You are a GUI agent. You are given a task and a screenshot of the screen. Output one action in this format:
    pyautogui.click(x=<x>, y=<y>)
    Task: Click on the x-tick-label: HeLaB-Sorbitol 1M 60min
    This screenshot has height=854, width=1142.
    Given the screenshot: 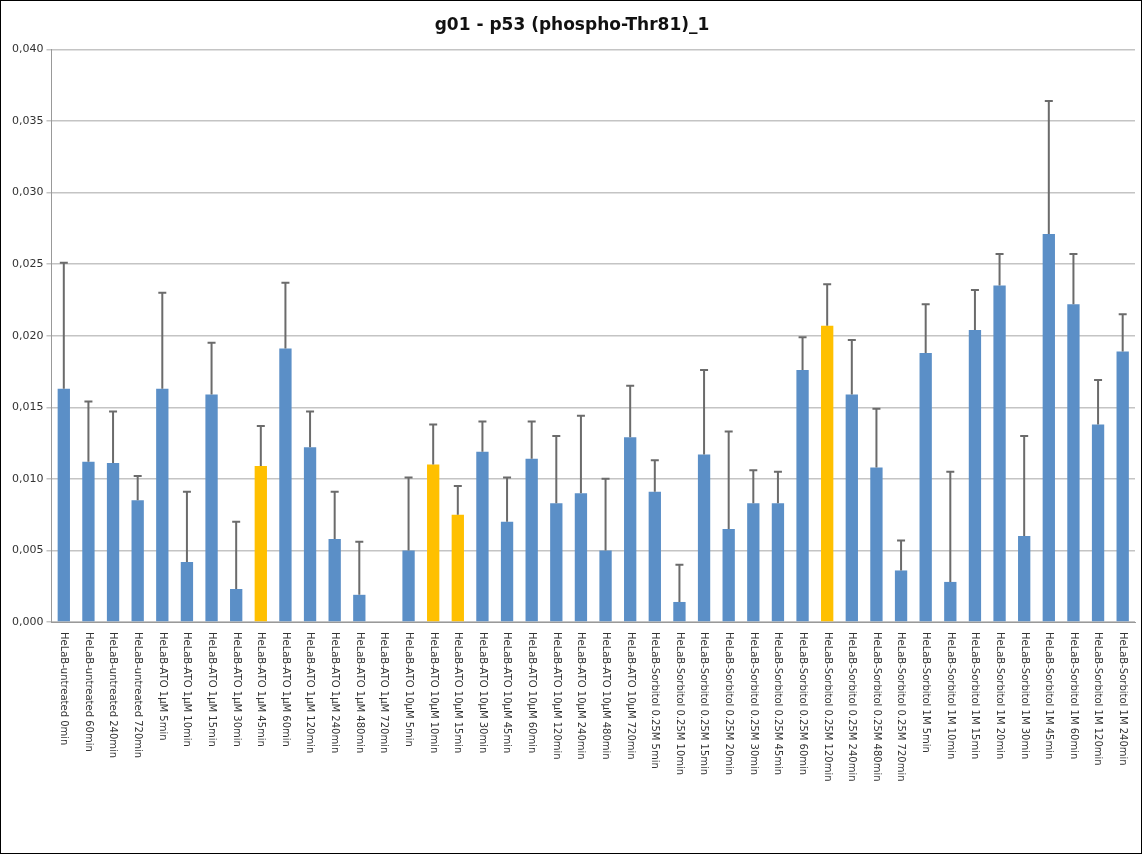 What is the action you would take?
    pyautogui.click(x=1074, y=696)
    